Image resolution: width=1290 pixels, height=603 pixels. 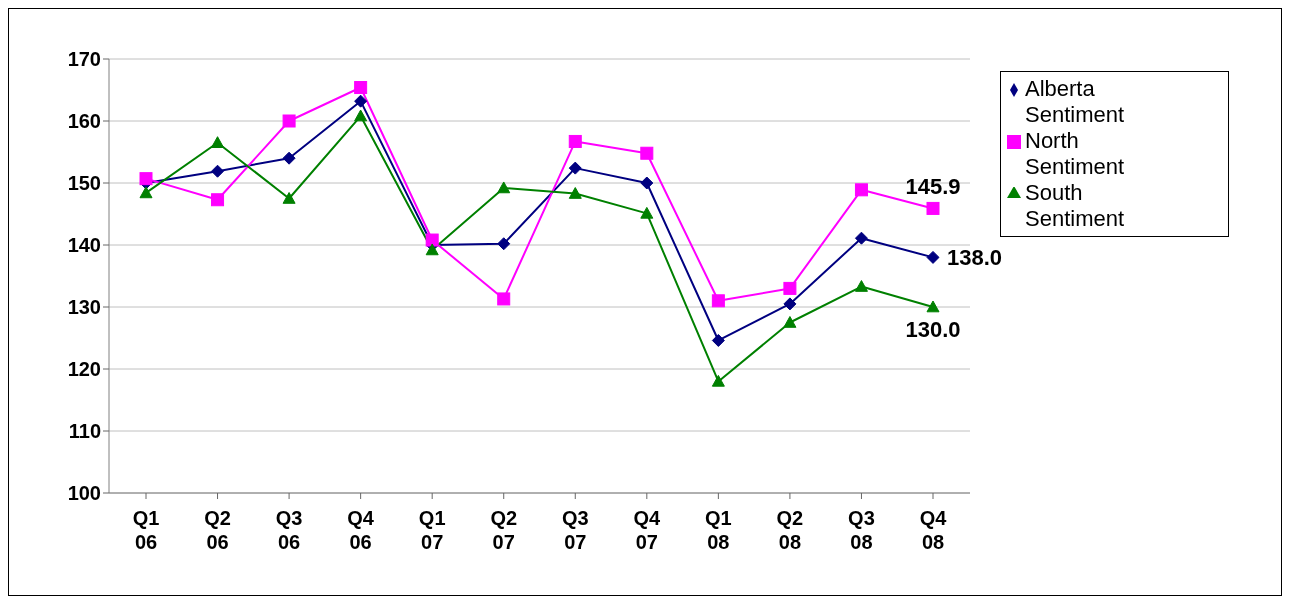 What do you see at coordinates (84, 245) in the screenshot?
I see `y-tick-label: 140` at bounding box center [84, 245].